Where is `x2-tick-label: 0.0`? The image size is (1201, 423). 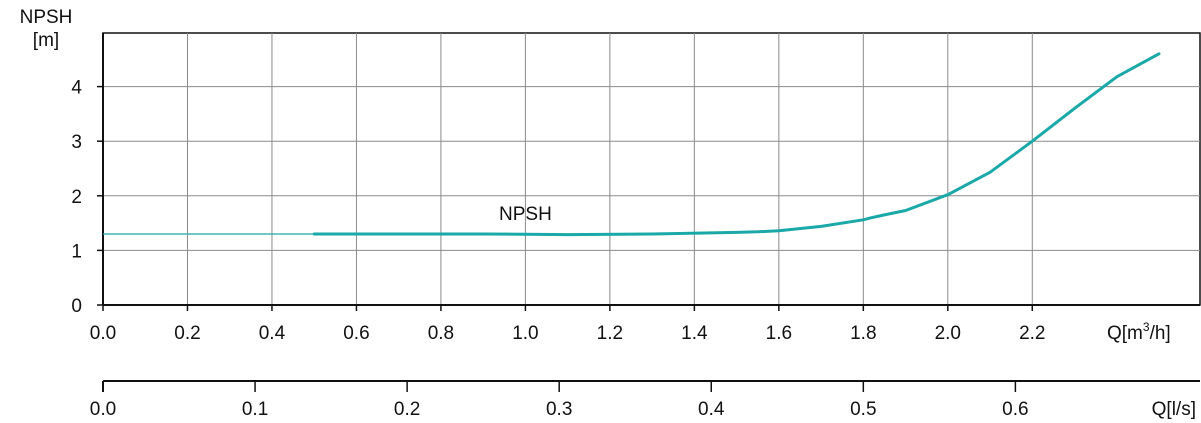 x2-tick-label: 0.0 is located at coordinates (103, 409).